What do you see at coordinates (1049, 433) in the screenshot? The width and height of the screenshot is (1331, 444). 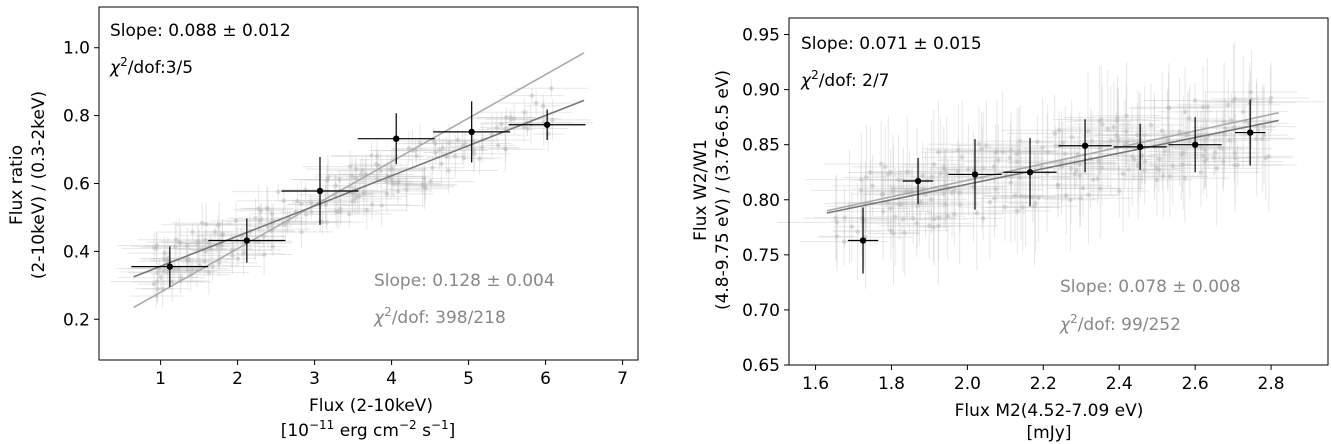 I see `right-x-axis-units: [mJy]` at bounding box center [1049, 433].